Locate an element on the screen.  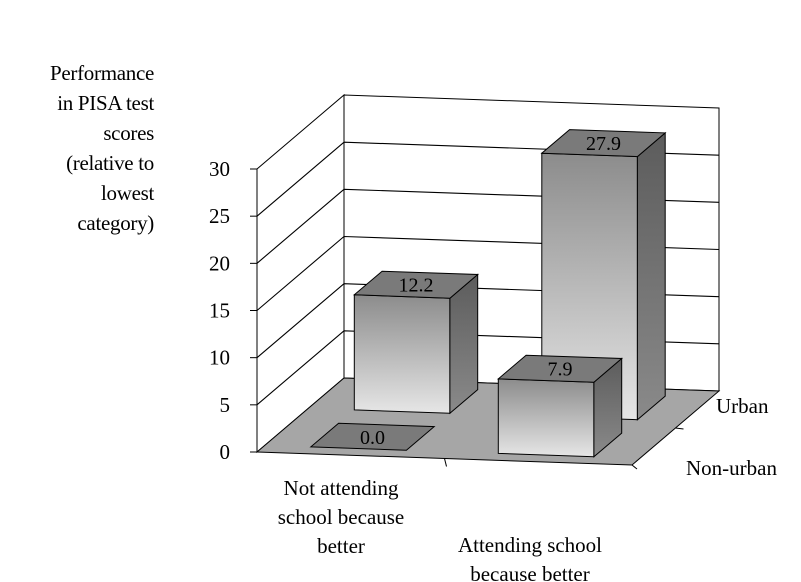
y-tick-label: 30 is located at coordinates (219, 169).